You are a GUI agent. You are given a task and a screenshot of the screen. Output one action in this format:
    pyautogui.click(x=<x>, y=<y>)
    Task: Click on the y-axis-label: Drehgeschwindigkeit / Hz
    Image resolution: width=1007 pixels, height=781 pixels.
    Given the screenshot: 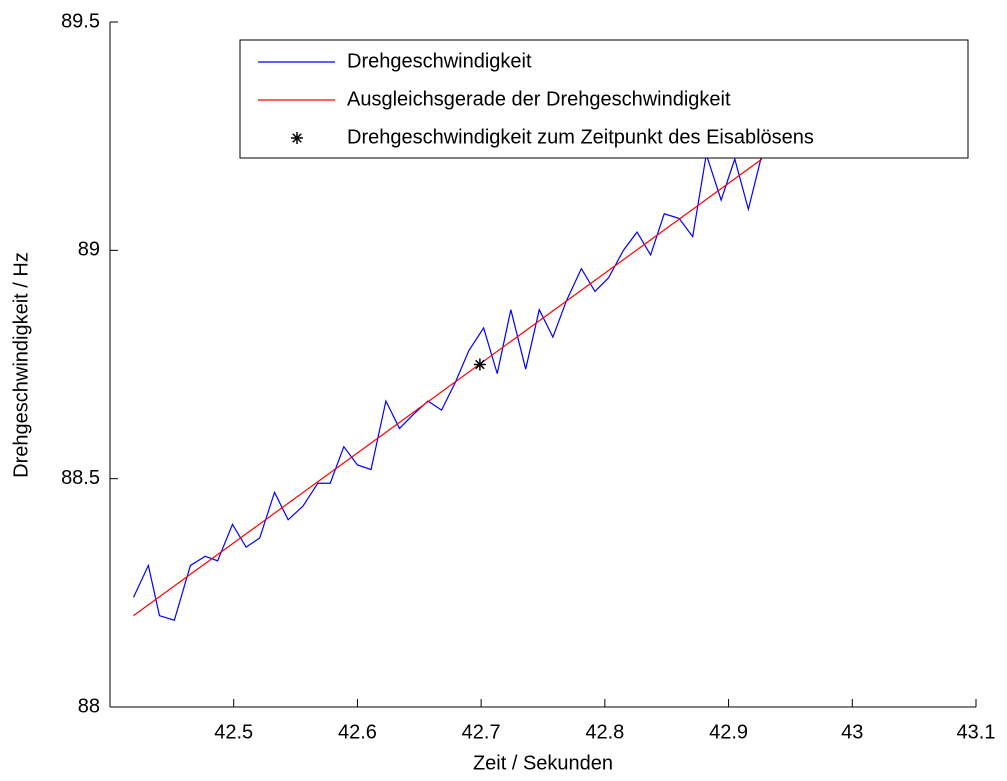 What is the action you would take?
    pyautogui.click(x=21, y=365)
    